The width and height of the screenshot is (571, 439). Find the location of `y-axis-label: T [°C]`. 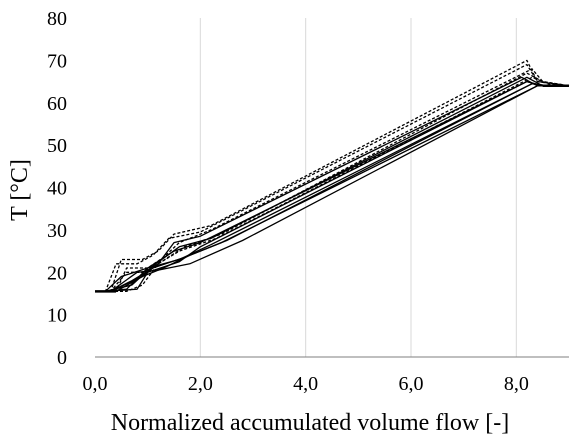

y-axis-label: T [°C] is located at coordinates (20, 190).